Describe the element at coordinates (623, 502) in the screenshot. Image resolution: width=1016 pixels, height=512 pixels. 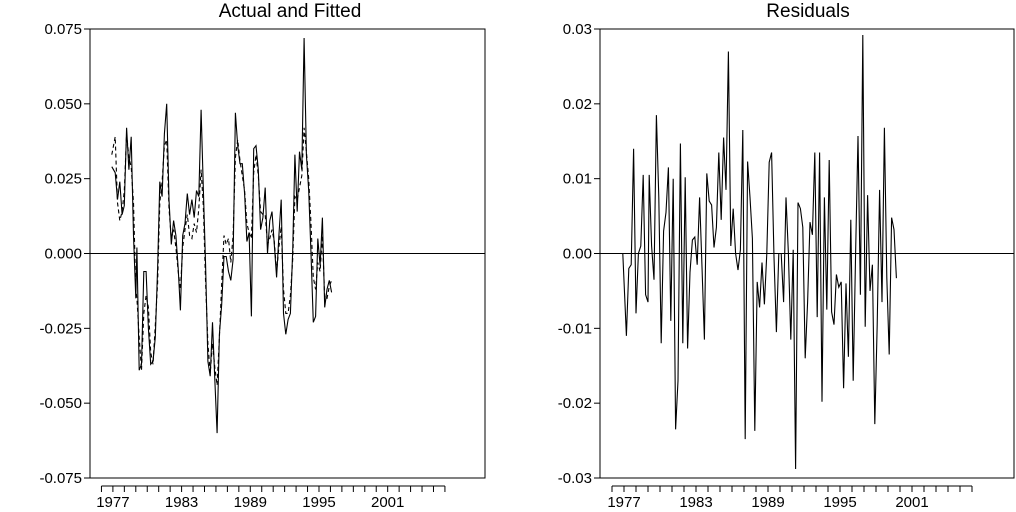
I see `residuals-x-tick-label: 1977` at that location.